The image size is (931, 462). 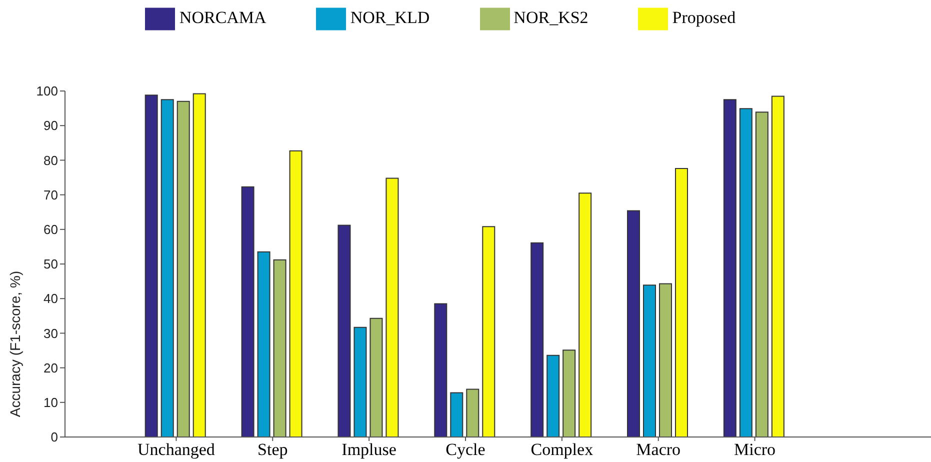 I want to click on x-tick-label: Macro, so click(x=658, y=450).